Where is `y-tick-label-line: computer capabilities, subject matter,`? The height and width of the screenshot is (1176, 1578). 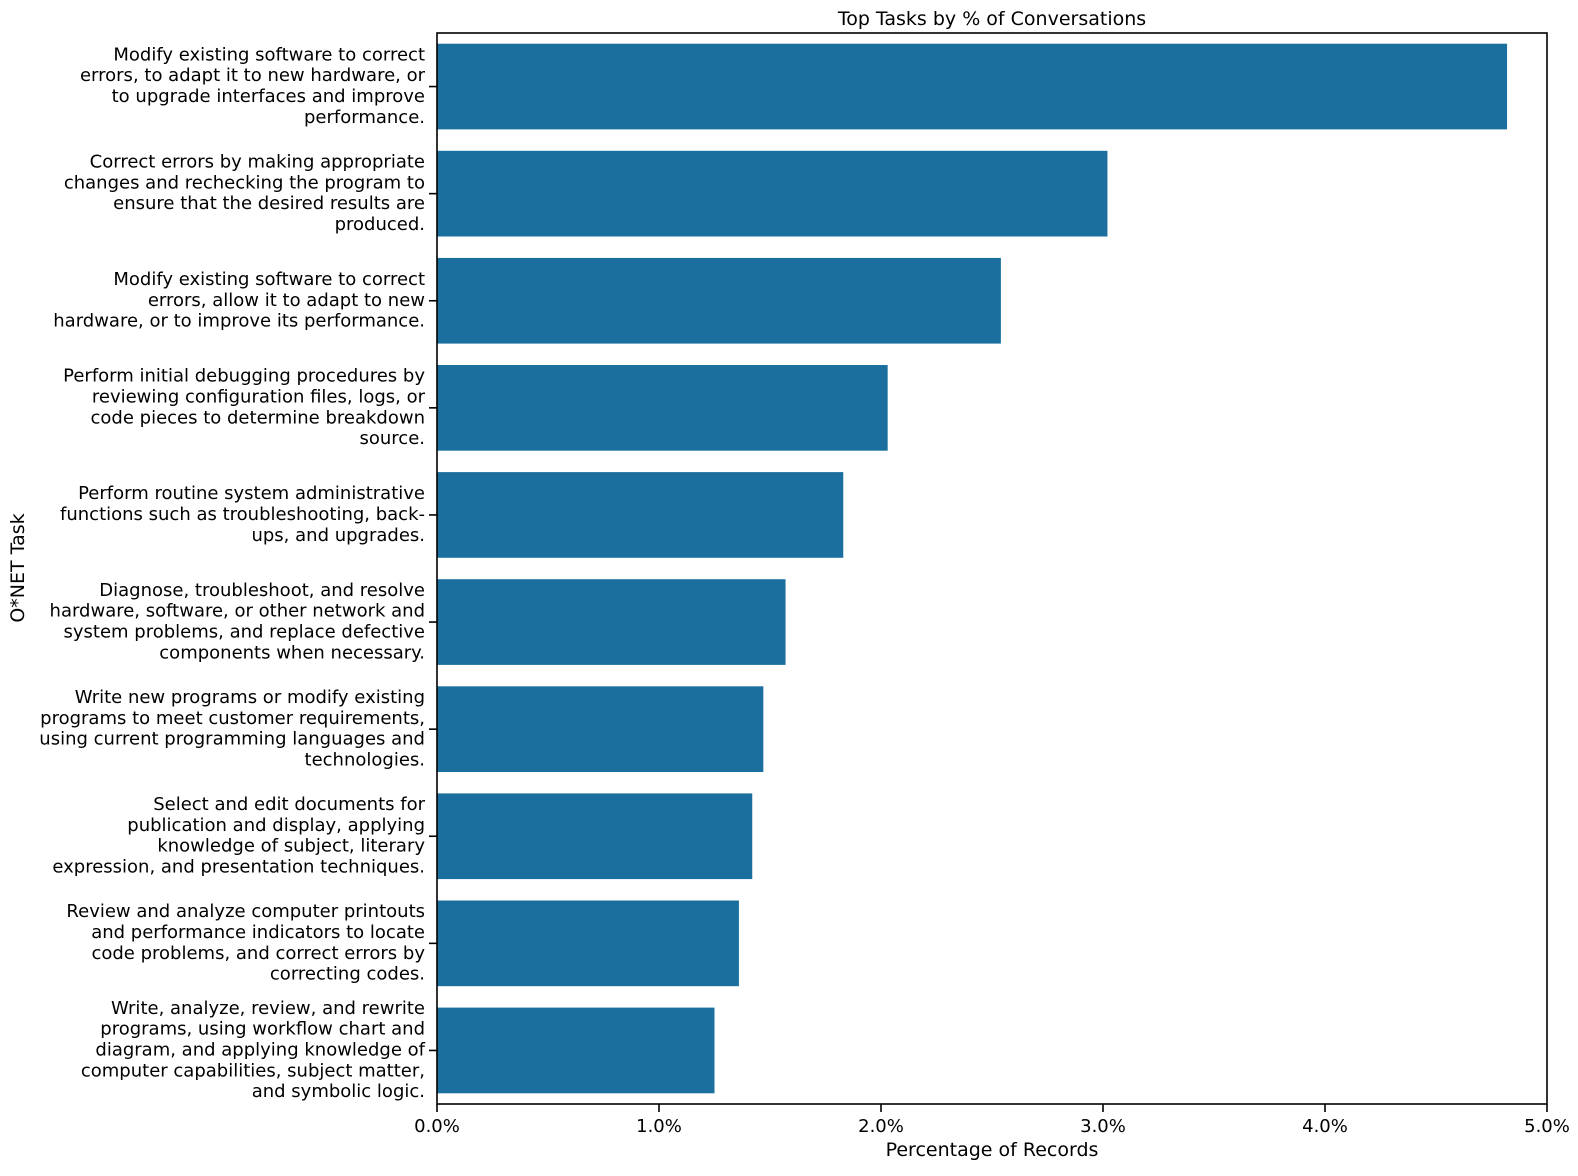 y-tick-label-line: computer capabilities, subject matter, is located at coordinates (253, 1070).